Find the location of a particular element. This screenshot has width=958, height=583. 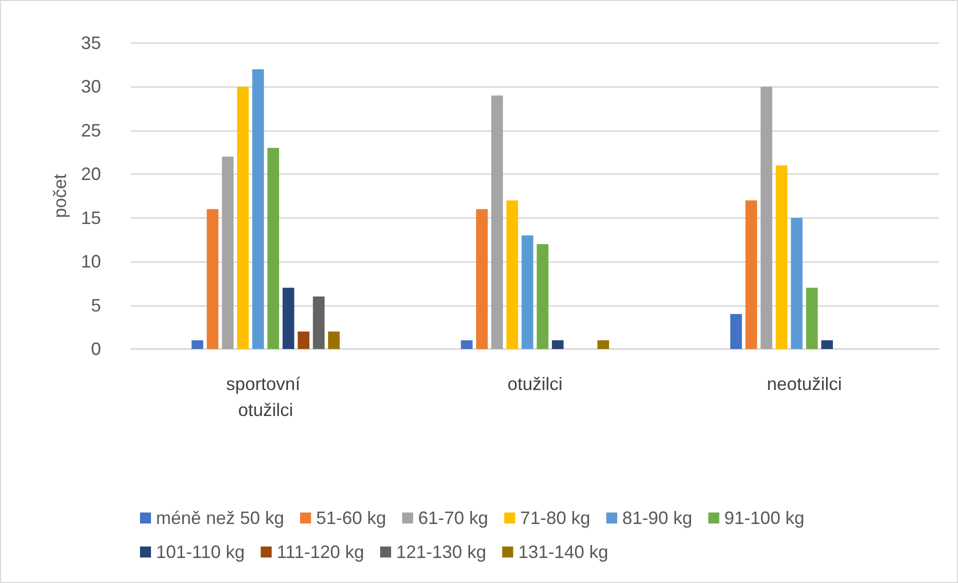

legend-label: 51-60 kg is located at coordinates (351, 518).